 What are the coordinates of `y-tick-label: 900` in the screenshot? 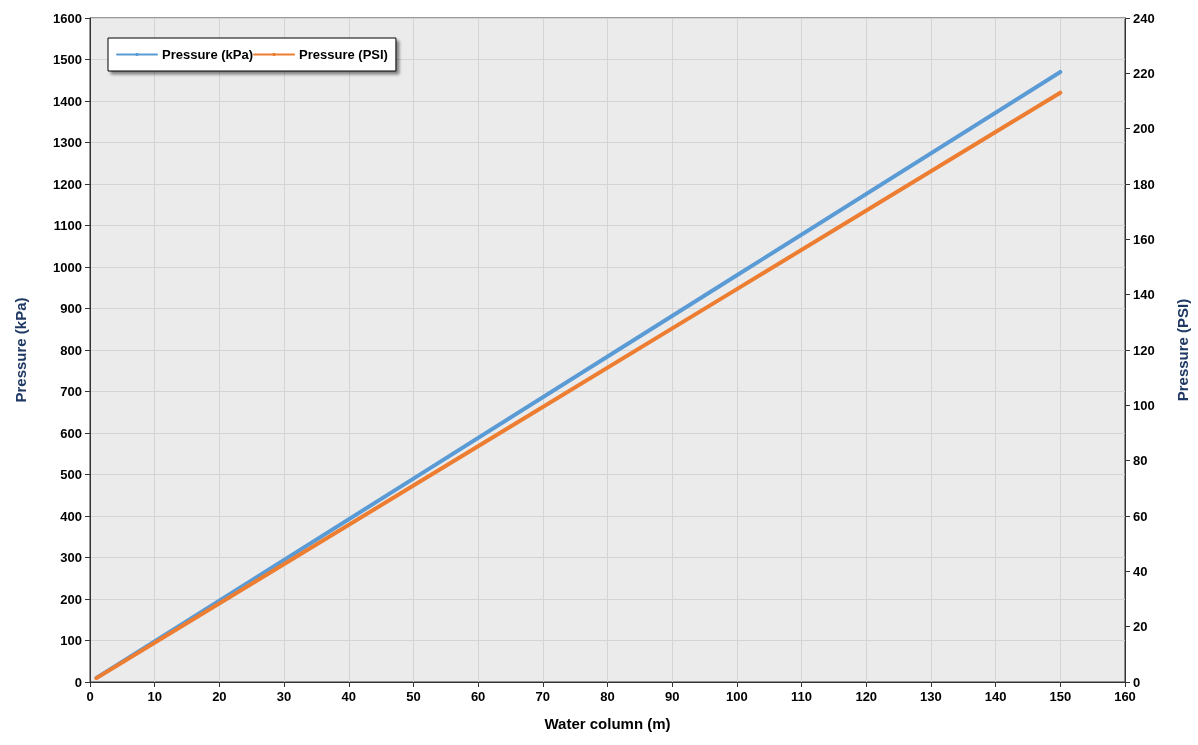 It's located at (71, 308).